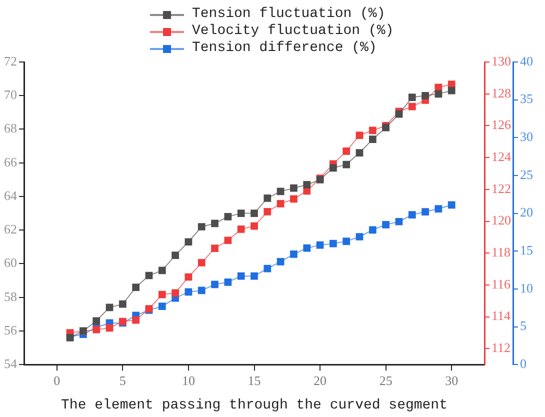 This screenshot has width=545, height=417. I want to click on y2-tick-label: 116, so click(502, 284).